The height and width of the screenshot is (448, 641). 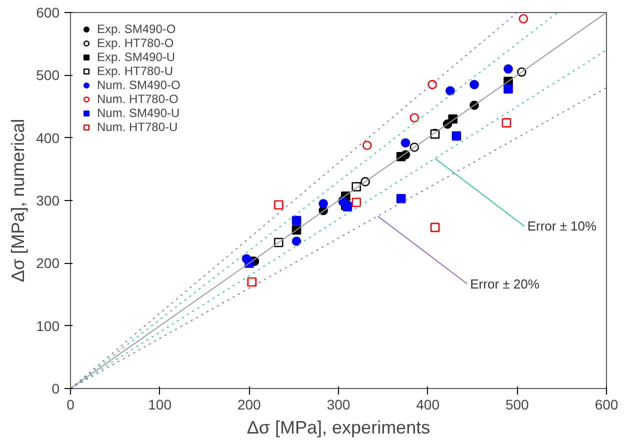 I want to click on x-axis-title: Δσ [MPa], experiments, so click(x=338, y=428).